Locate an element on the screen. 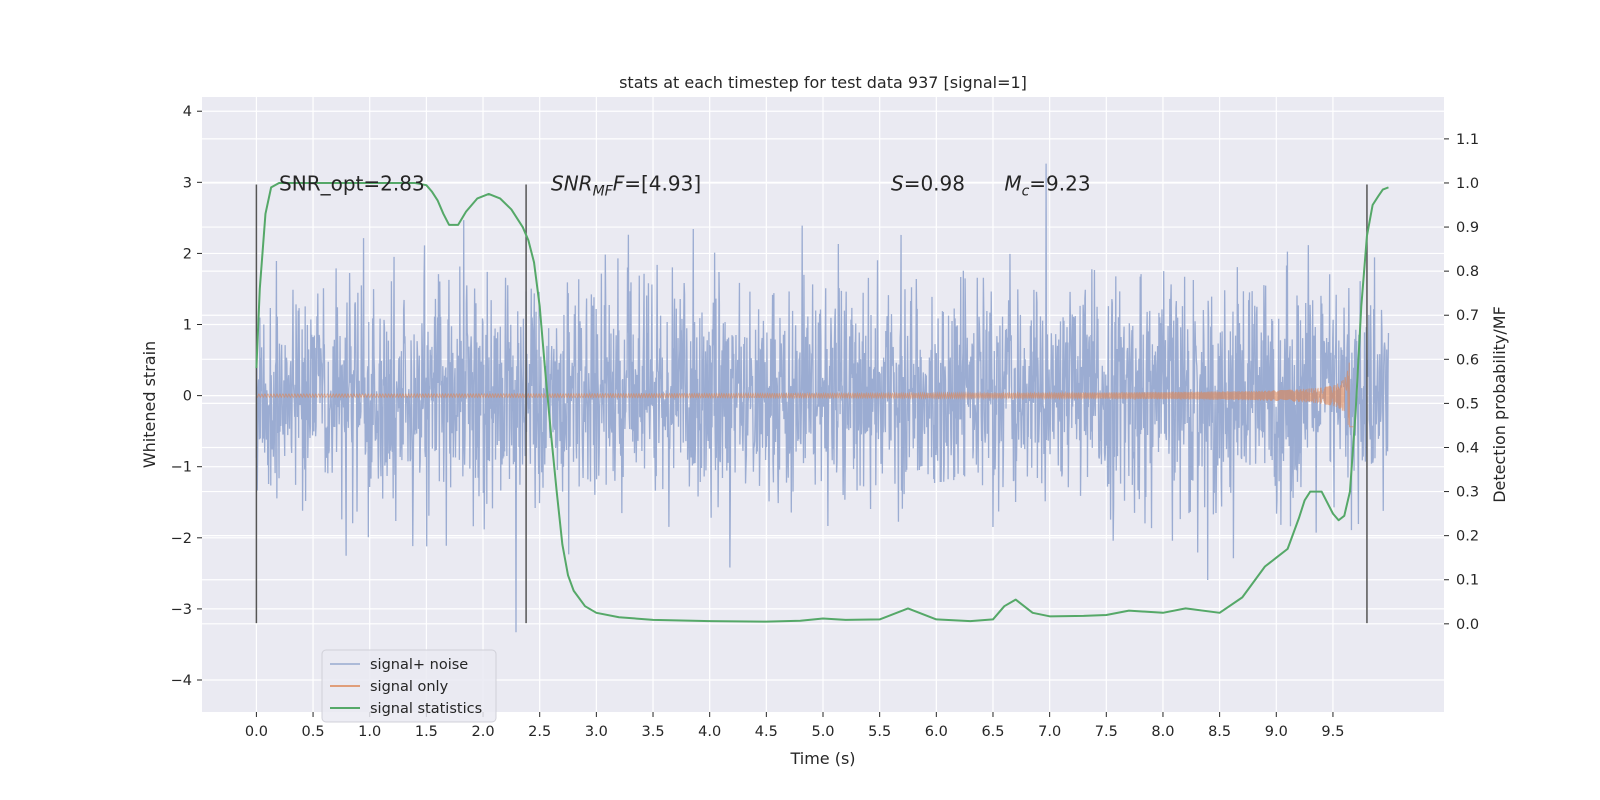  y2-tick-label: 0.1 is located at coordinates (1467, 581).